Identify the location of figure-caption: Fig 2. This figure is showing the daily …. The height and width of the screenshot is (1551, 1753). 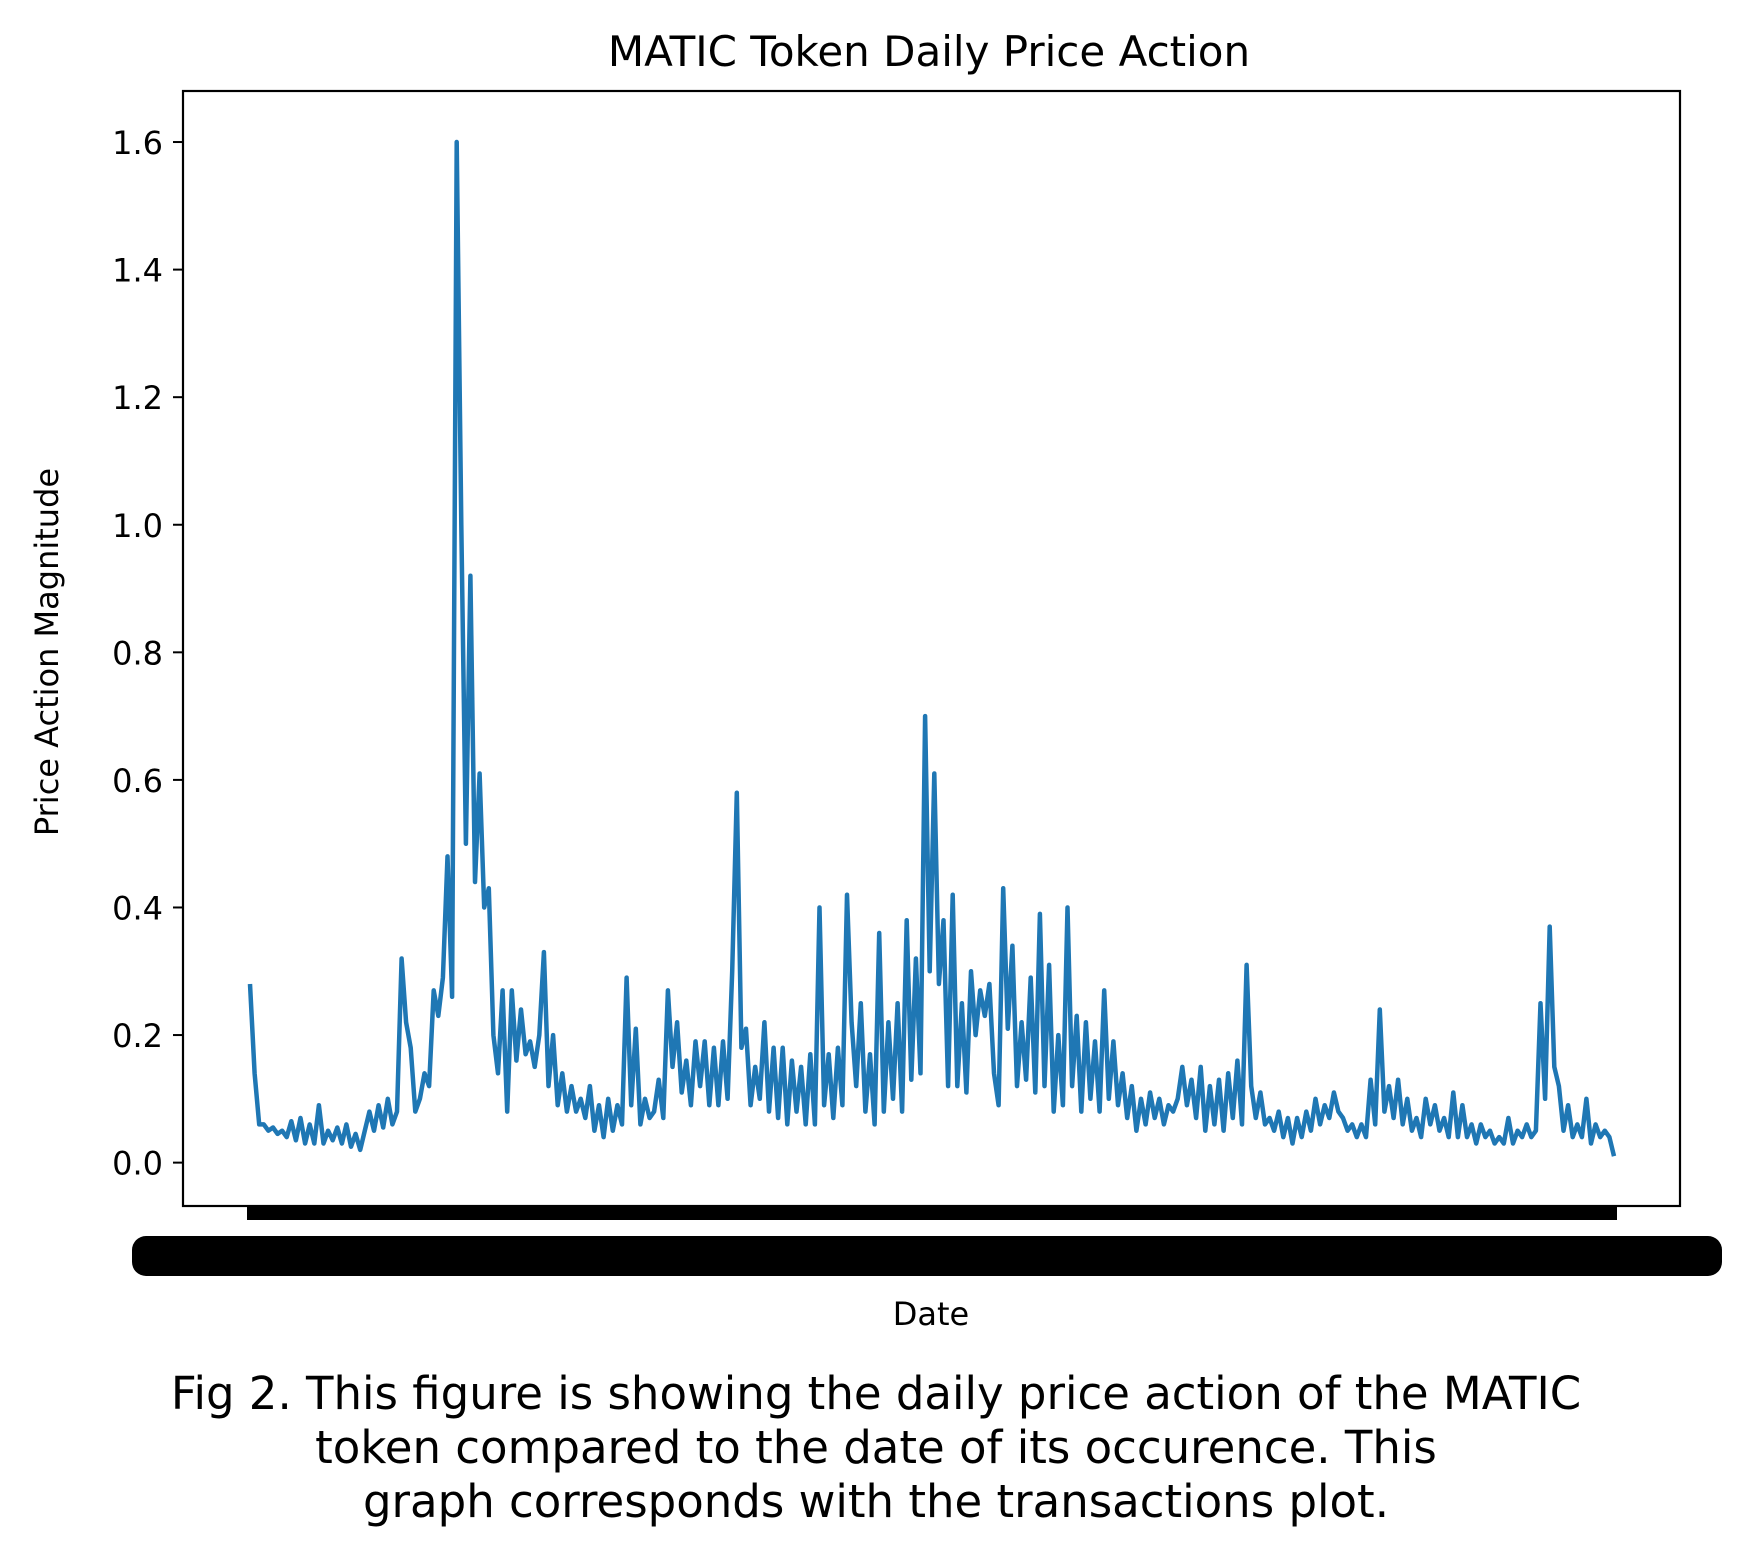
(876, 1448).